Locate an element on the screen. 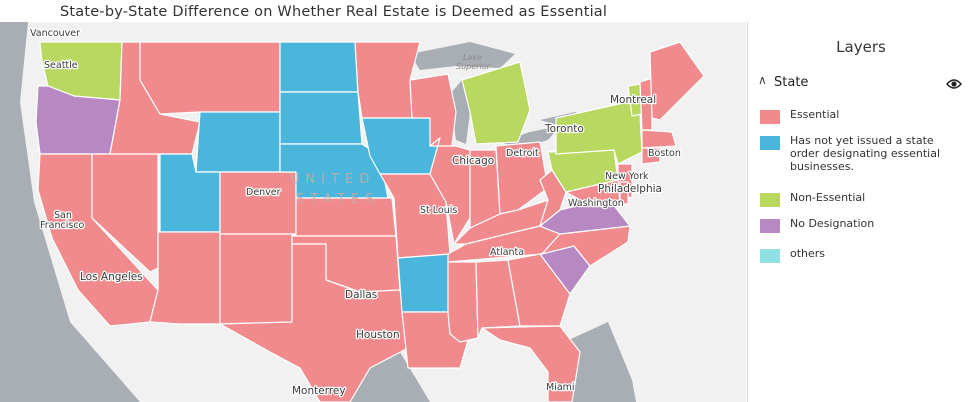 The image size is (974, 402). state-ma is located at coordinates (659, 139).